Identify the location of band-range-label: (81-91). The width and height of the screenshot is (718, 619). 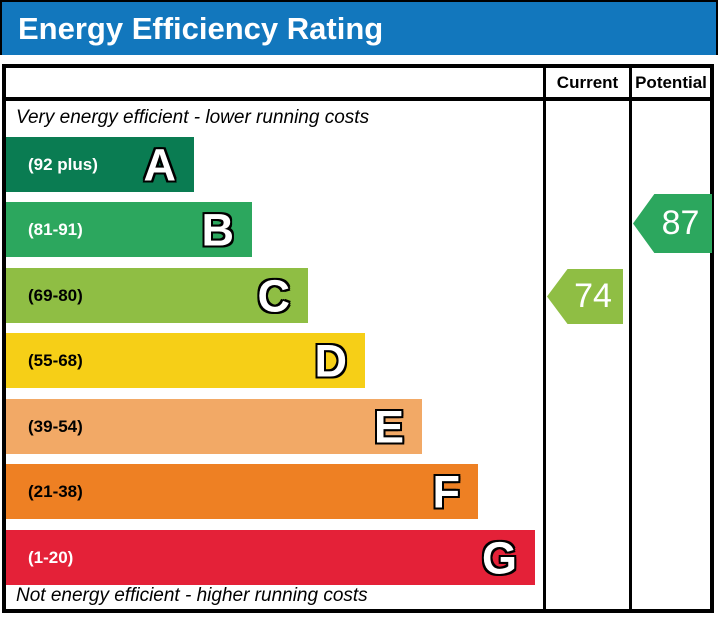
(55, 229).